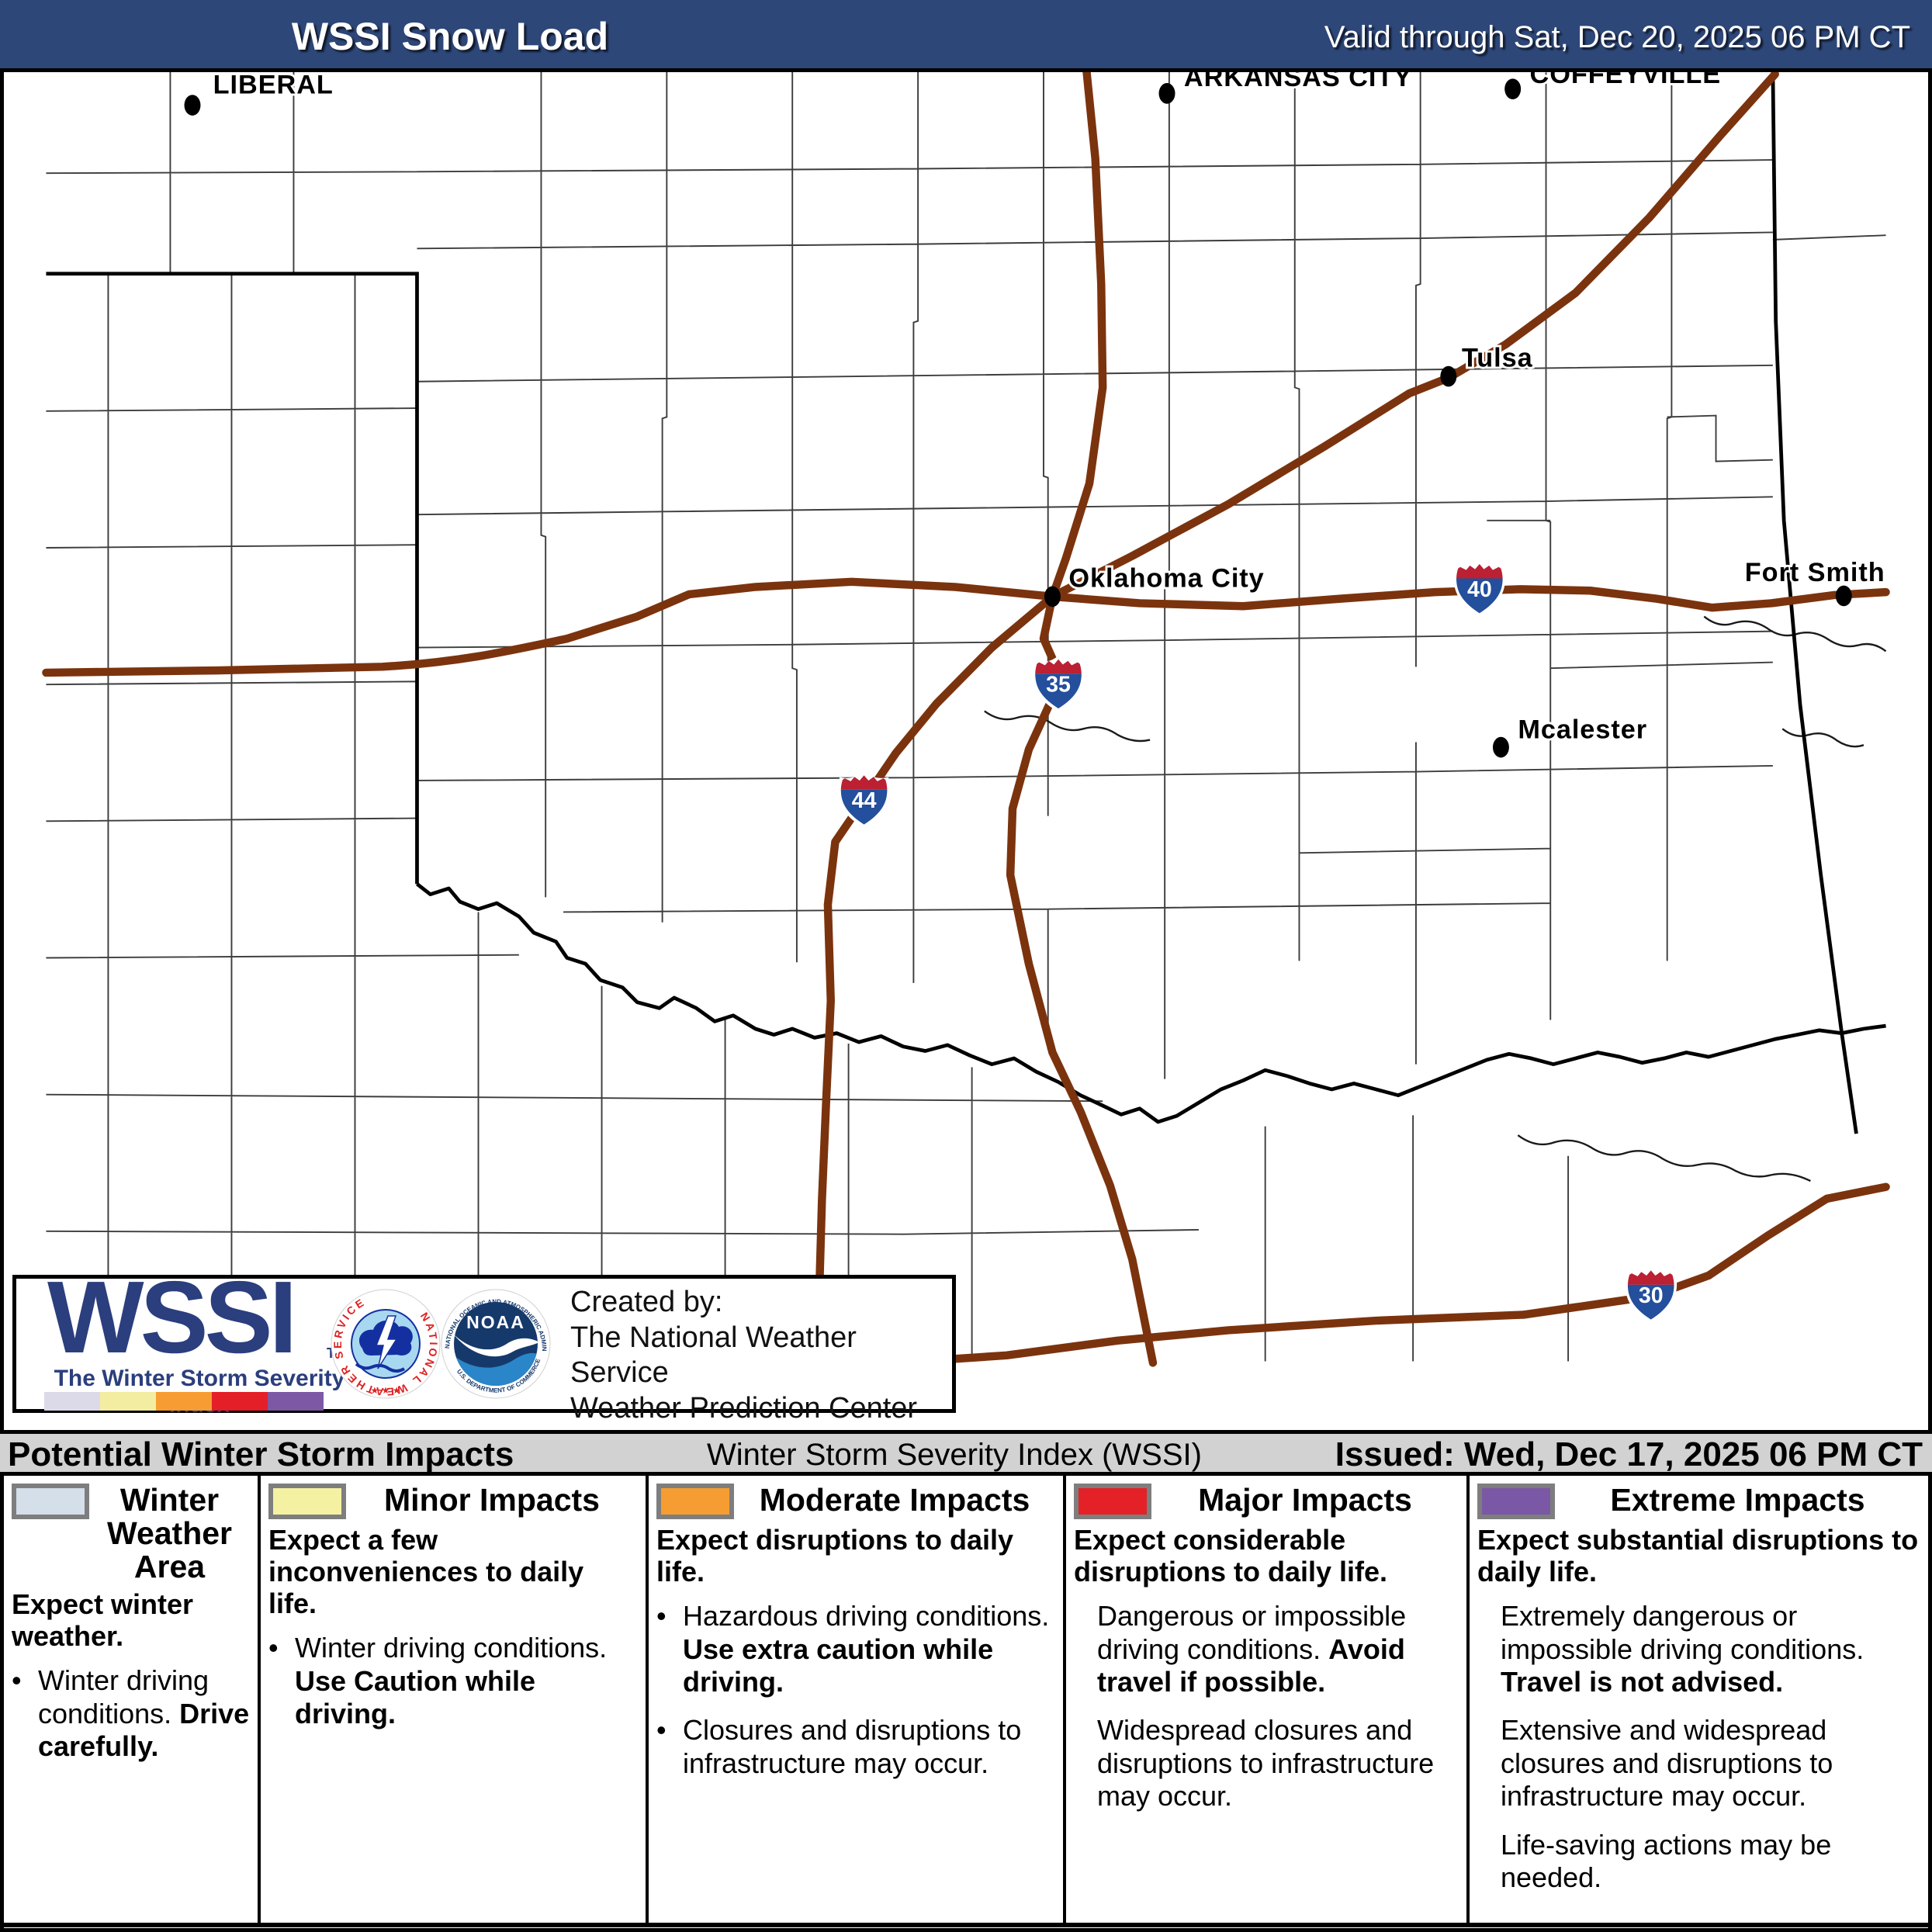 This screenshot has height=1932, width=1932. What do you see at coordinates (169, 1533) in the screenshot?
I see `legend-column-title: Winter Weather Area` at bounding box center [169, 1533].